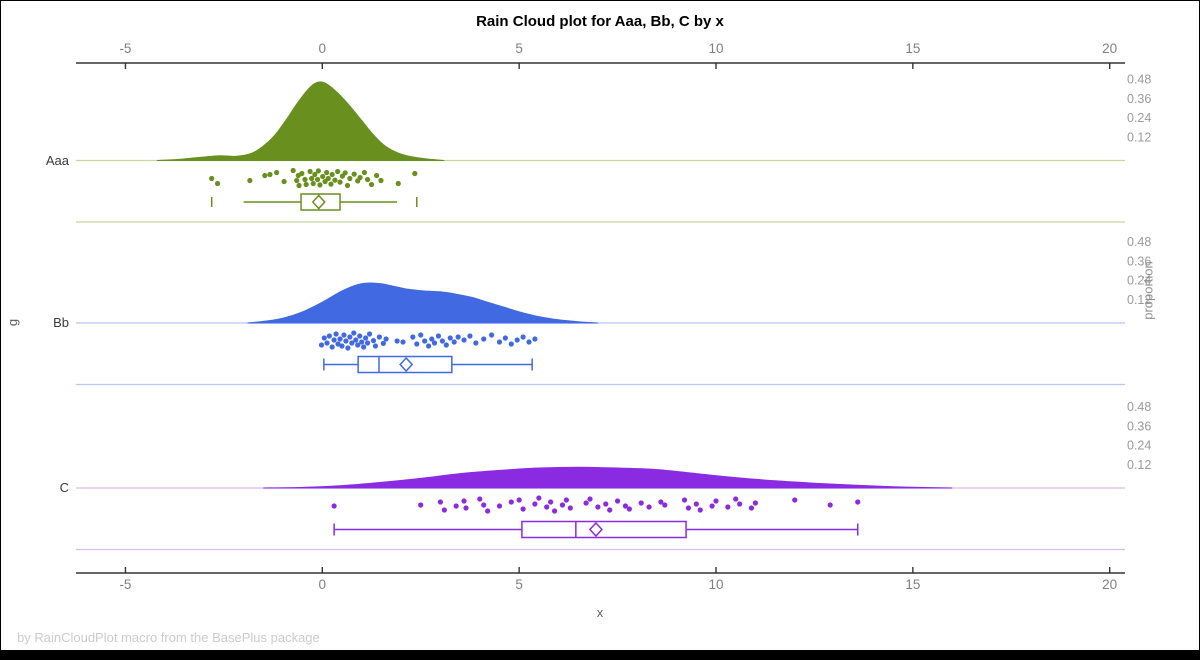 Image resolution: width=1200 pixels, height=660 pixels. What do you see at coordinates (1139, 281) in the screenshot?
I see `proportion-tick-label-bb: 0.24` at bounding box center [1139, 281].